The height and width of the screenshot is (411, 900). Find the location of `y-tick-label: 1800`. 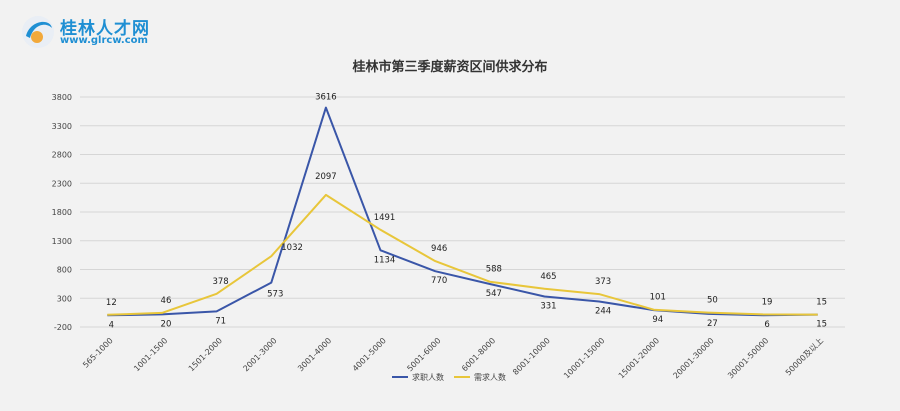

y-tick-label: 1800 is located at coordinates (62, 212).